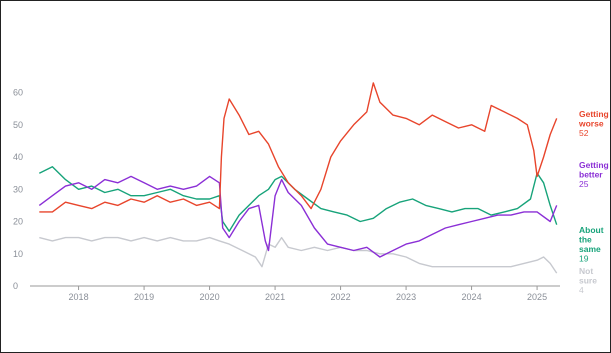 This screenshot has height=353, width=611. Describe the element at coordinates (18, 254) in the screenshot. I see `y-tick-label: 10` at that location.